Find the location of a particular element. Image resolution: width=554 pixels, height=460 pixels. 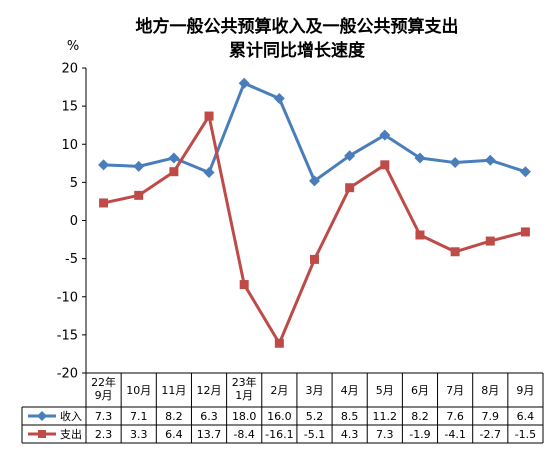

x-category-label: 6月 is located at coordinates (420, 390).